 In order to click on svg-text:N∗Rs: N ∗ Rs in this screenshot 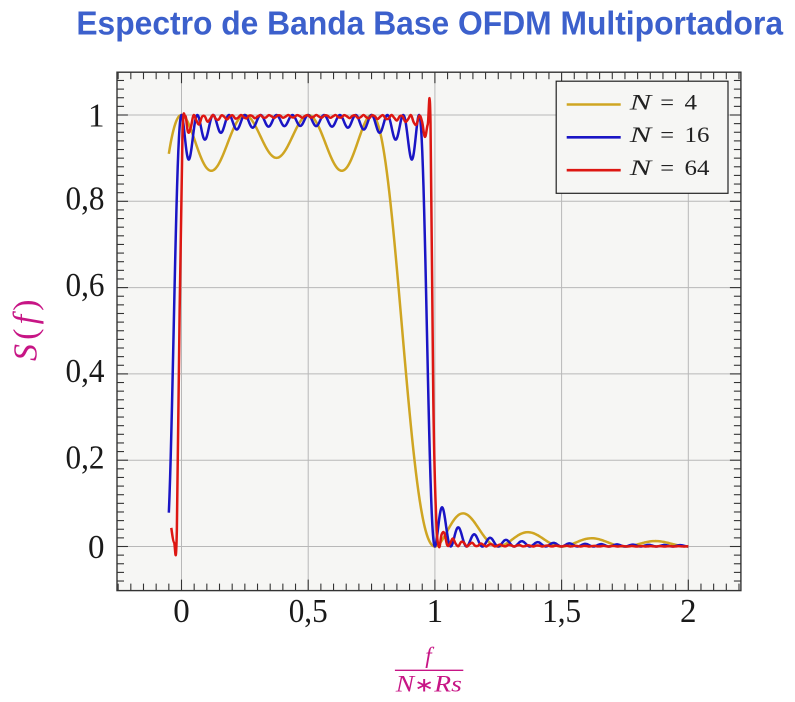, I will do `click(428, 684)`.